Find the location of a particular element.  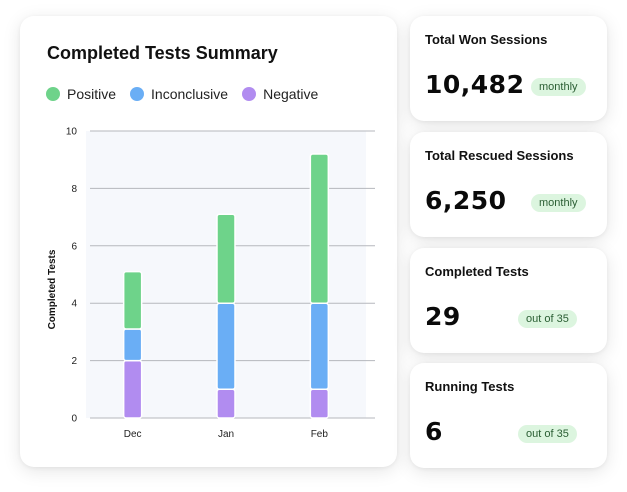

stat-title: Total Won Sessions is located at coordinates (486, 39).